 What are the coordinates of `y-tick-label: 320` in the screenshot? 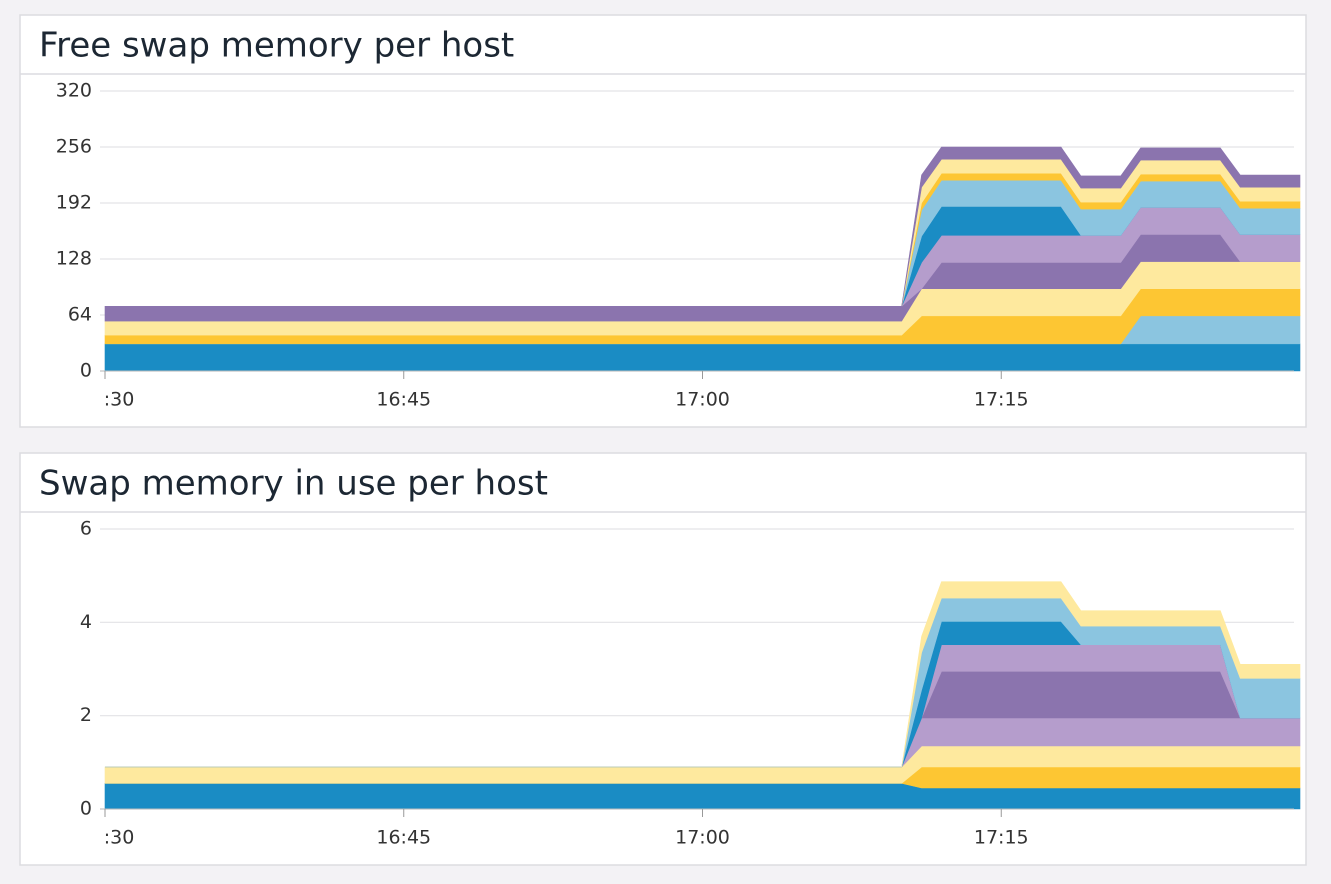 It's located at (74, 91).